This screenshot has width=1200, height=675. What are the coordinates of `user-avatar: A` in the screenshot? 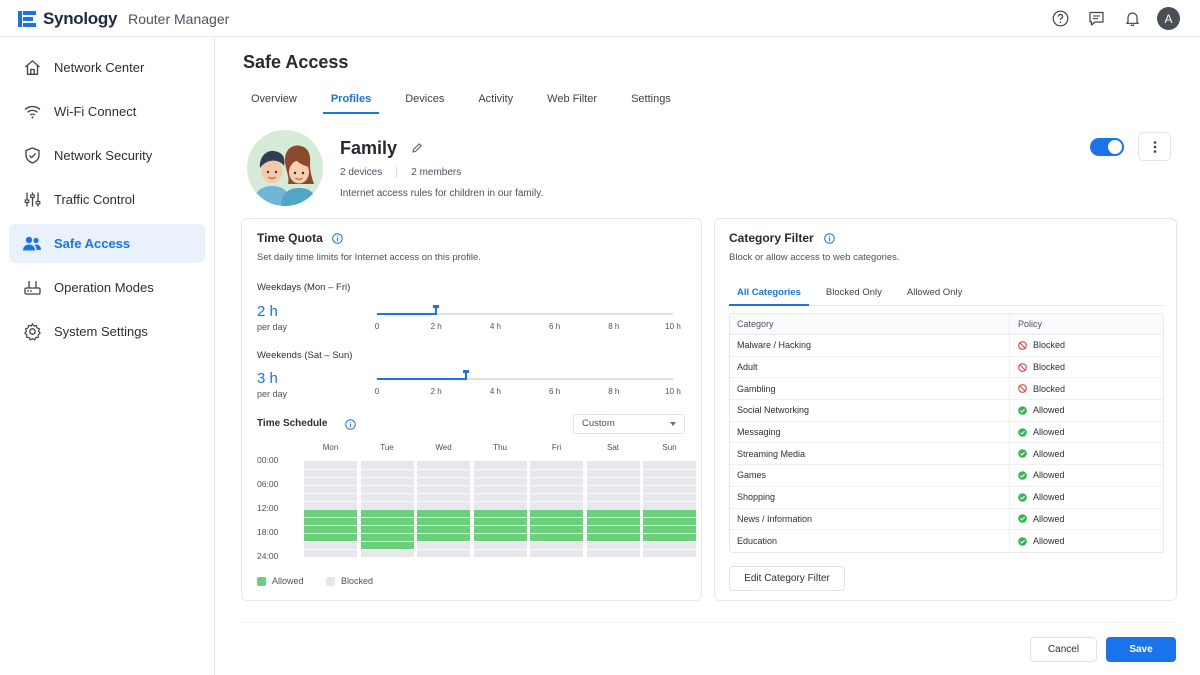 It's located at (1168, 18).